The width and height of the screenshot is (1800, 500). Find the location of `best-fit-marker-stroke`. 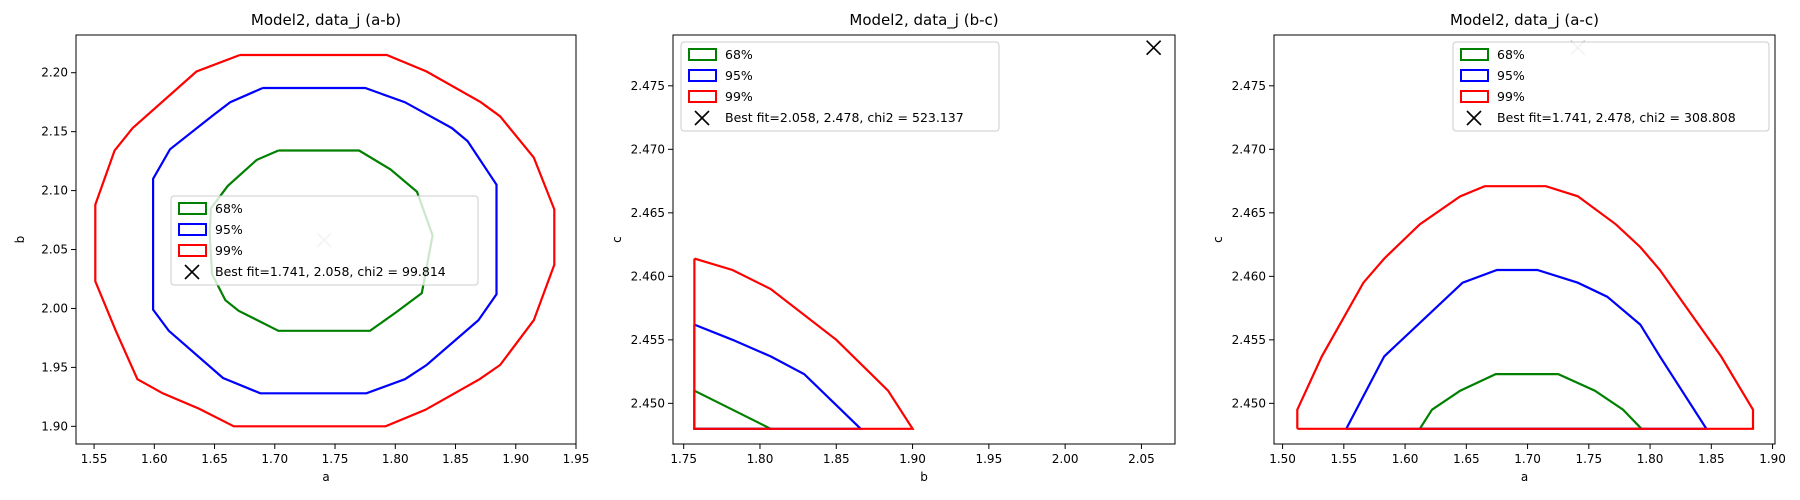

best-fit-marker-stroke is located at coordinates (1154, 48).